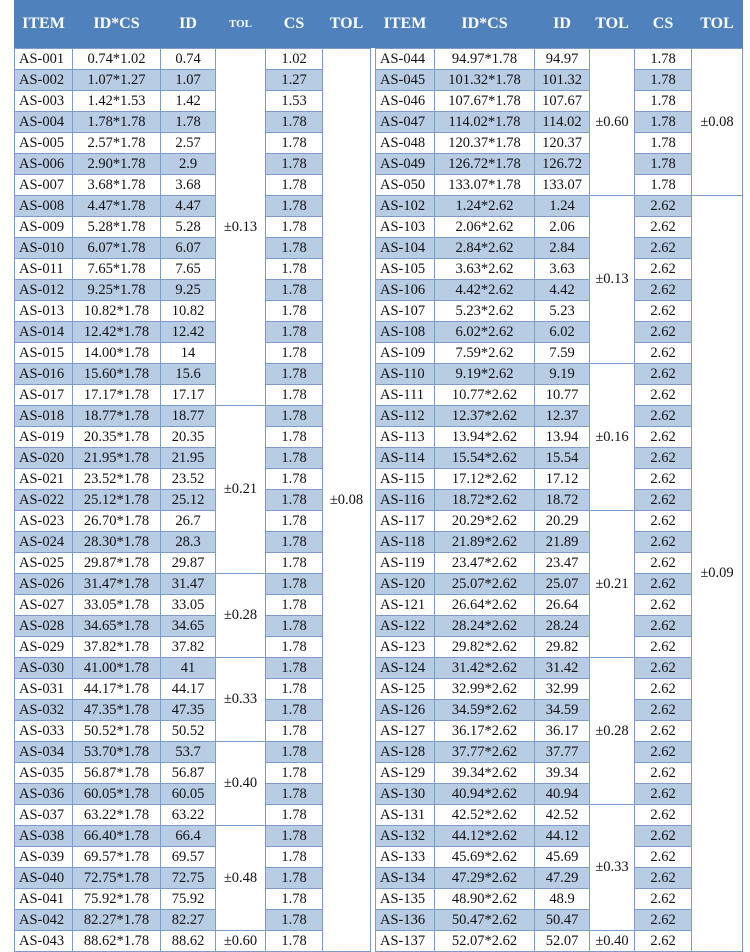 The image size is (750, 952). What do you see at coordinates (562, 479) in the screenshot?
I see `id-cell: 17.12` at bounding box center [562, 479].